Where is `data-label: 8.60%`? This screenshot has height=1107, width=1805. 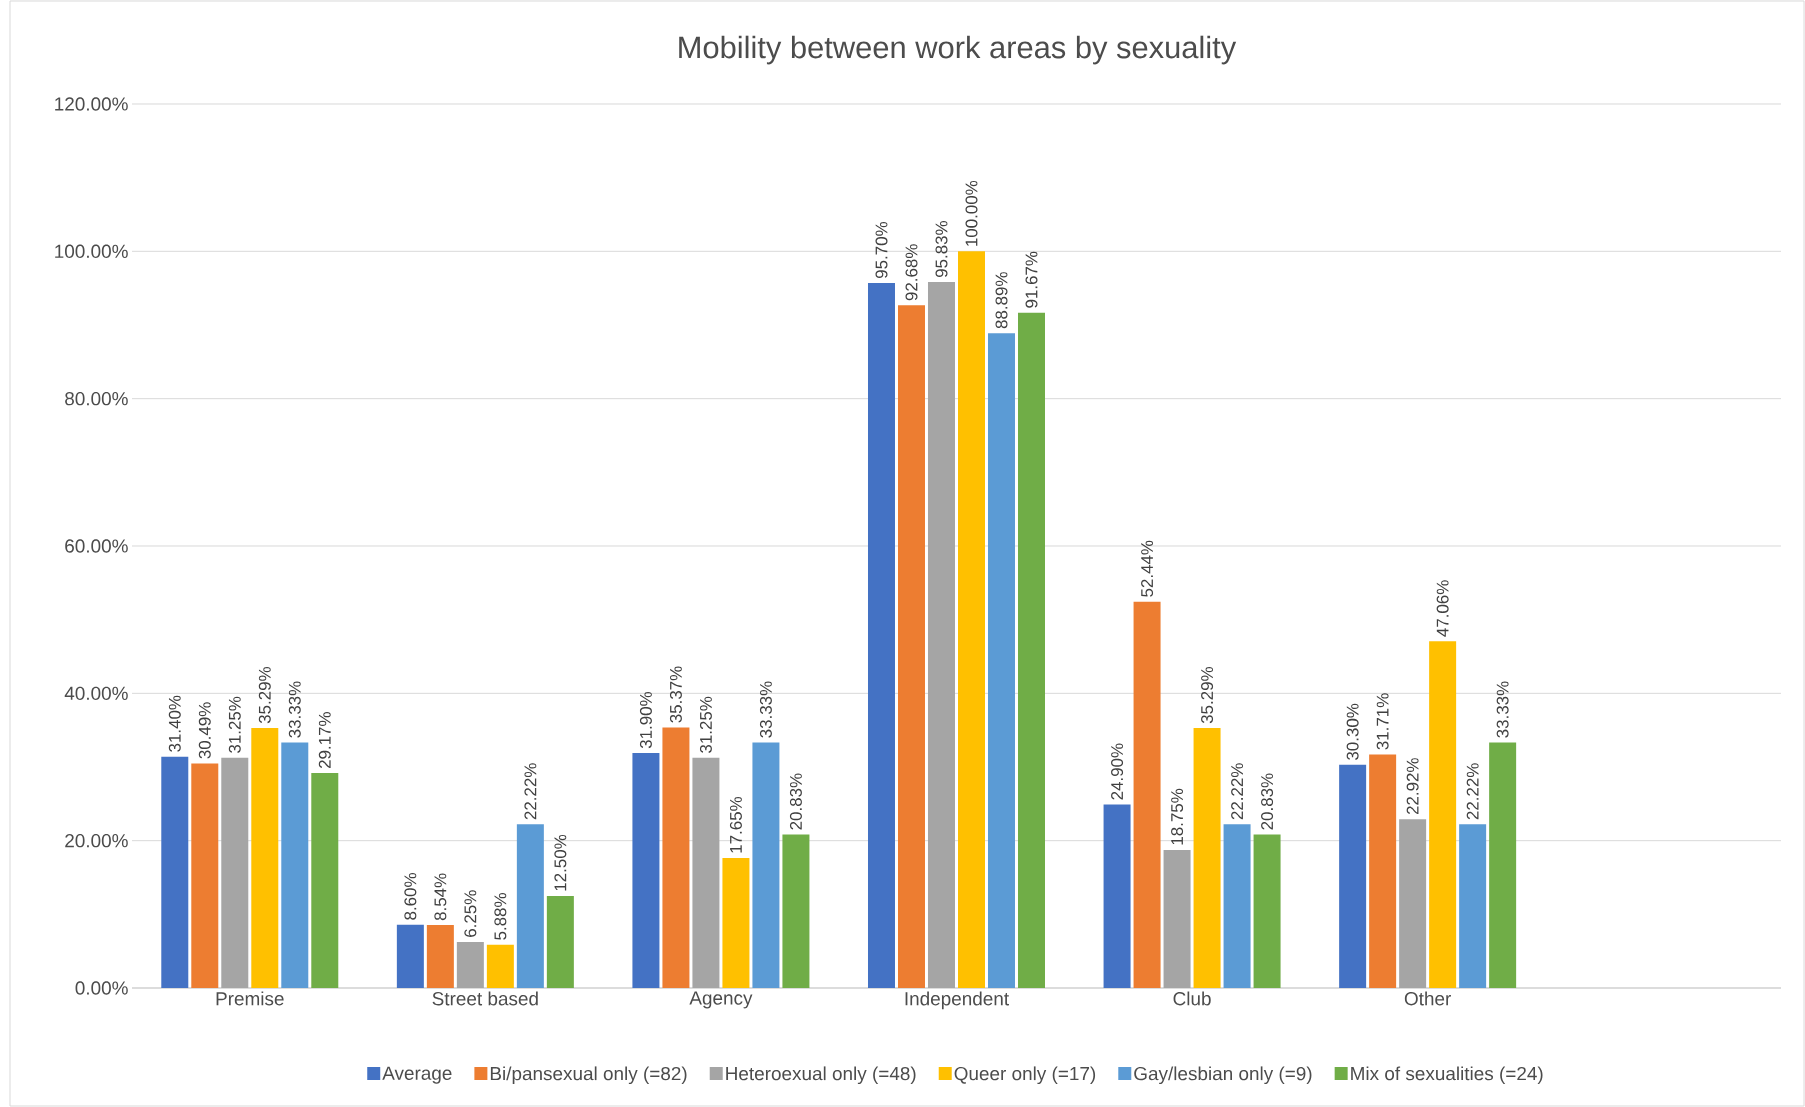 data-label: 8.60% is located at coordinates (410, 896).